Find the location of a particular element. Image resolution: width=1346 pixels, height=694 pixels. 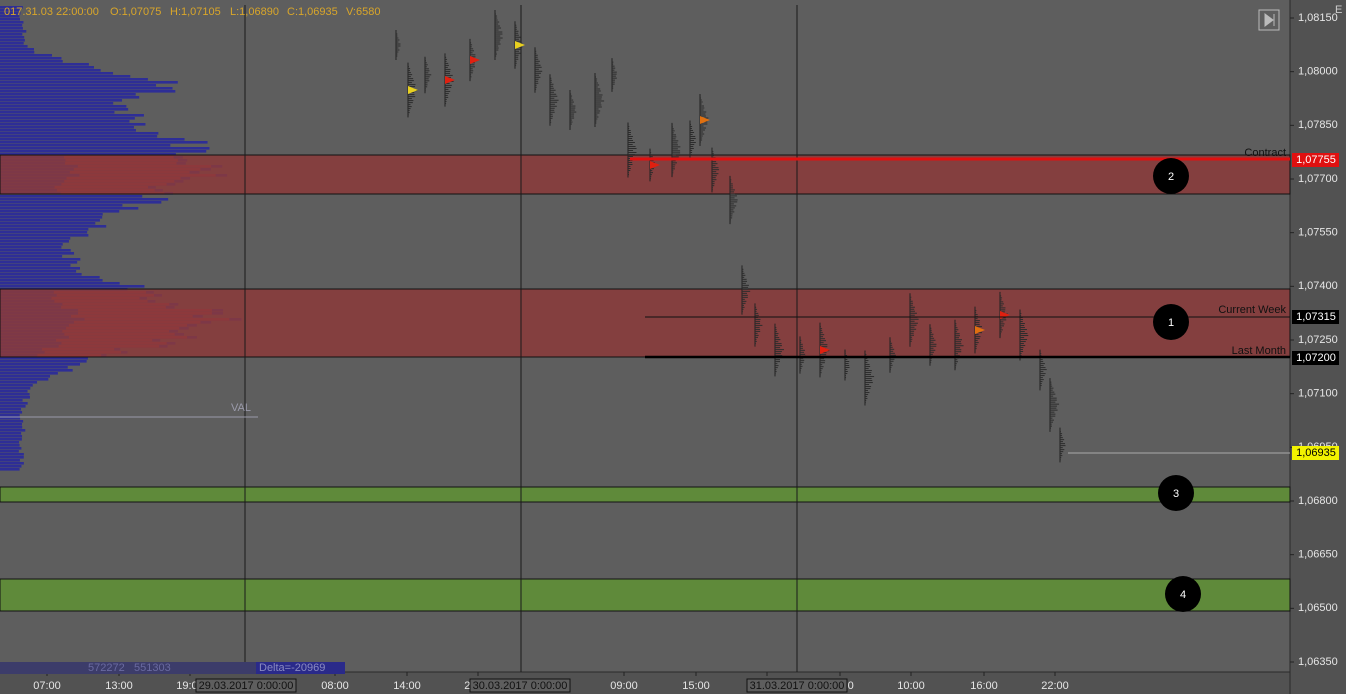

price-tick-label: 1,06650 is located at coordinates (1318, 555).